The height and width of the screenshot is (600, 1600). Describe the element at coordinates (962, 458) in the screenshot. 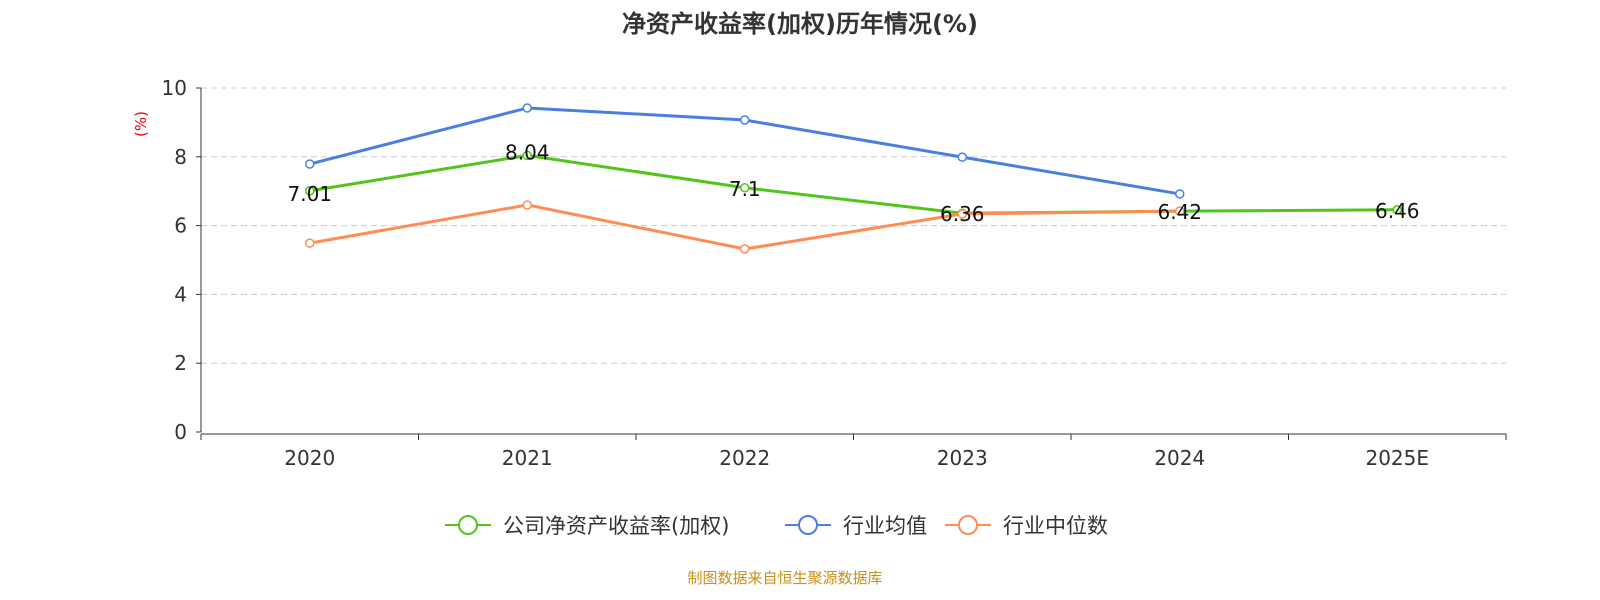

I see `x-tick-label: 2023` at that location.